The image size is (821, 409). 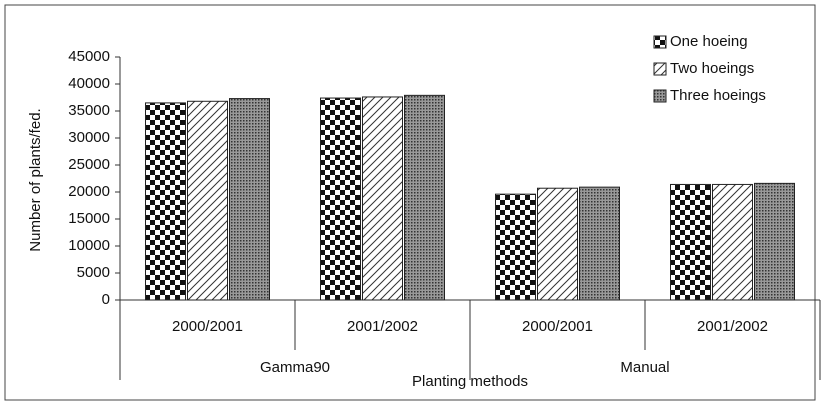 What do you see at coordinates (106, 299) in the screenshot?
I see `y-tick-label: 0` at bounding box center [106, 299].